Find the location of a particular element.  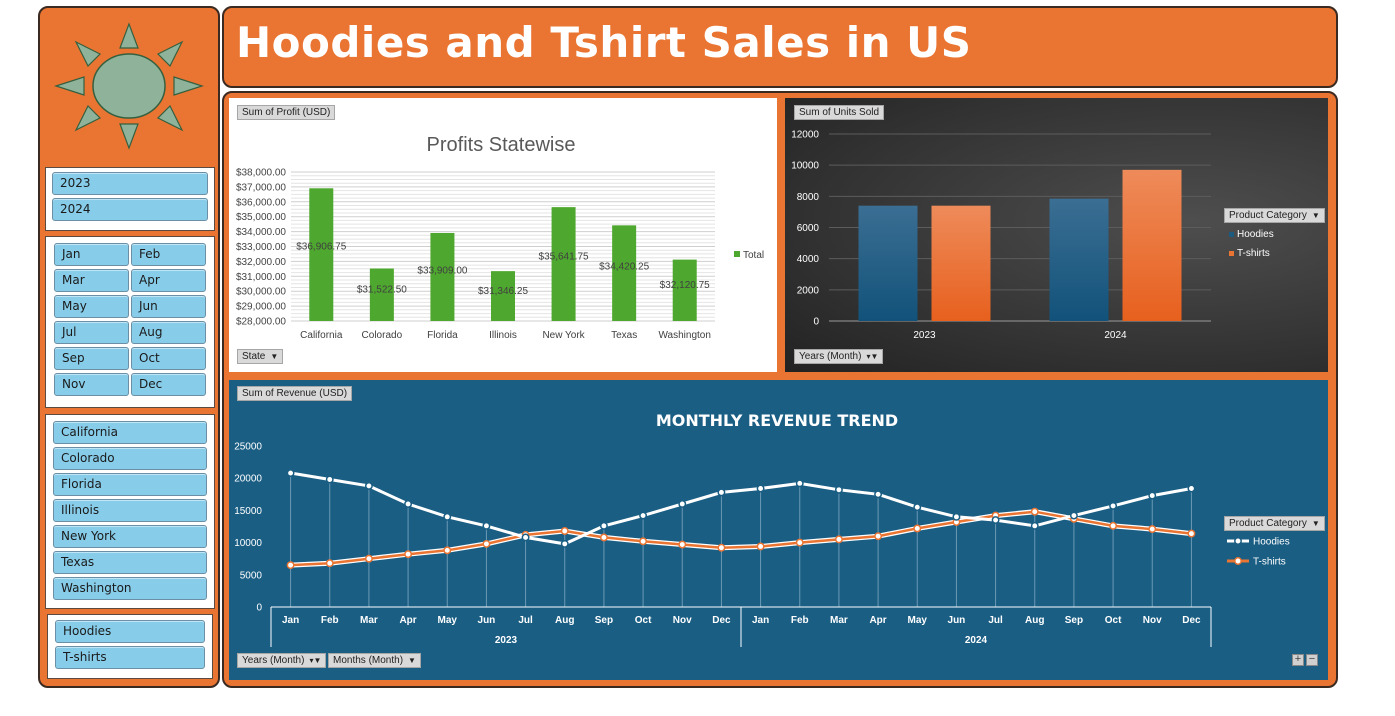

filter-icon: ▾▼ is located at coordinates (315, 660).